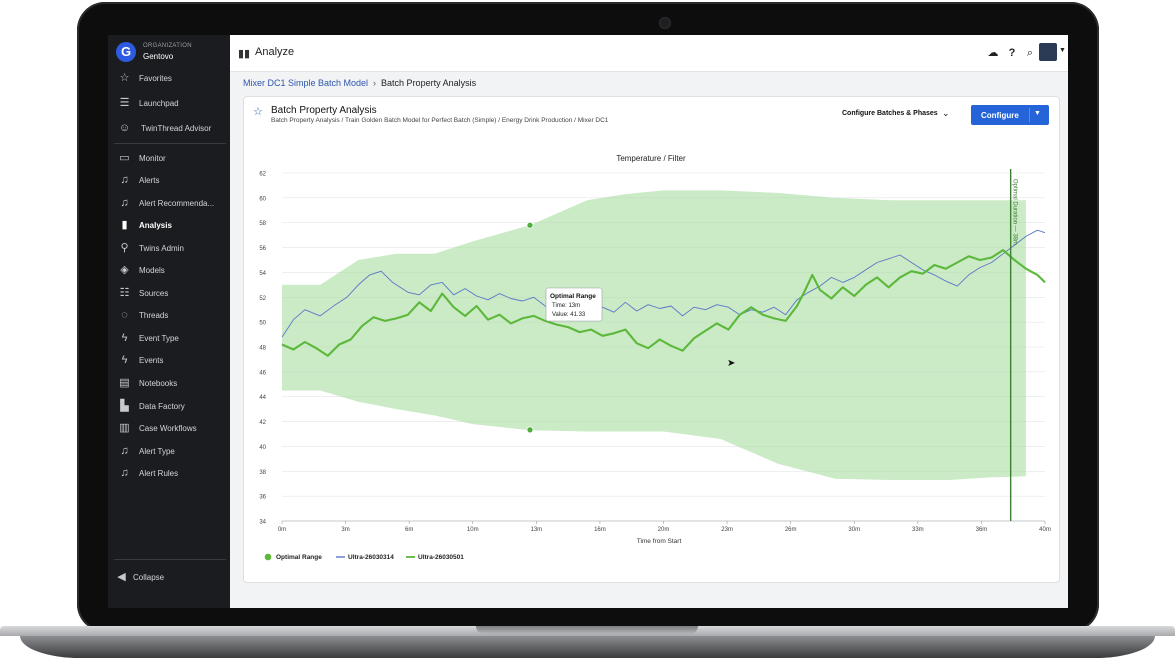  Describe the element at coordinates (1037, 113) in the screenshot. I see `caret-down-icon: ▼` at that location.